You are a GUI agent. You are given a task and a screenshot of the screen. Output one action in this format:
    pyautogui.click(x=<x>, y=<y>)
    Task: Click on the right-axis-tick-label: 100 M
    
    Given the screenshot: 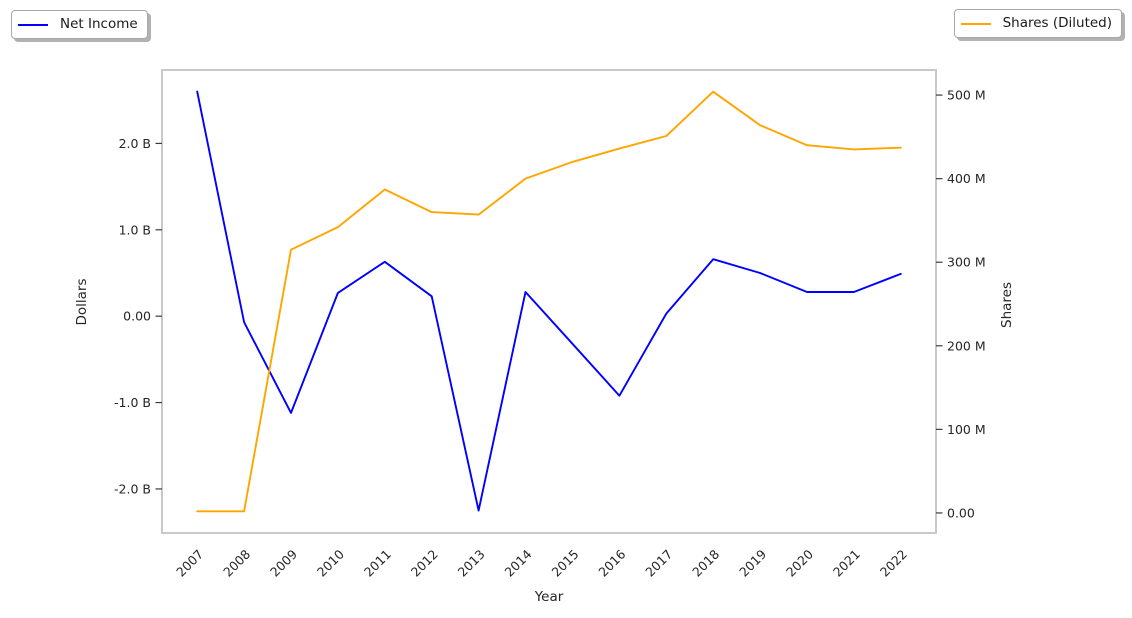 What is the action you would take?
    pyautogui.click(x=966, y=429)
    